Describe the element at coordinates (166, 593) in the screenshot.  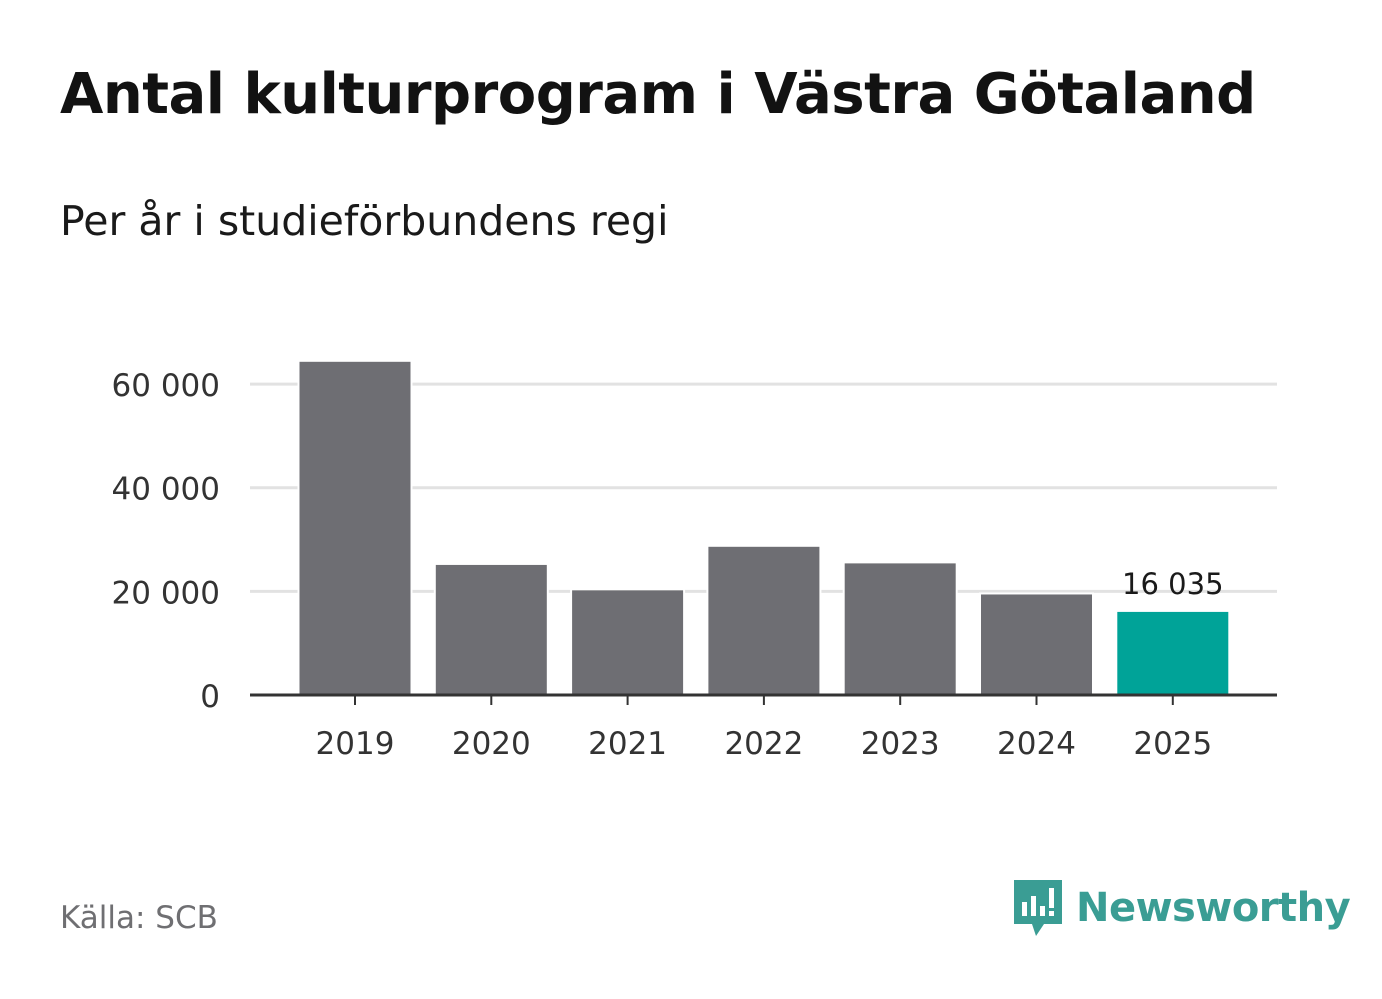
I see `y-tick-label: 20 000` at that location.